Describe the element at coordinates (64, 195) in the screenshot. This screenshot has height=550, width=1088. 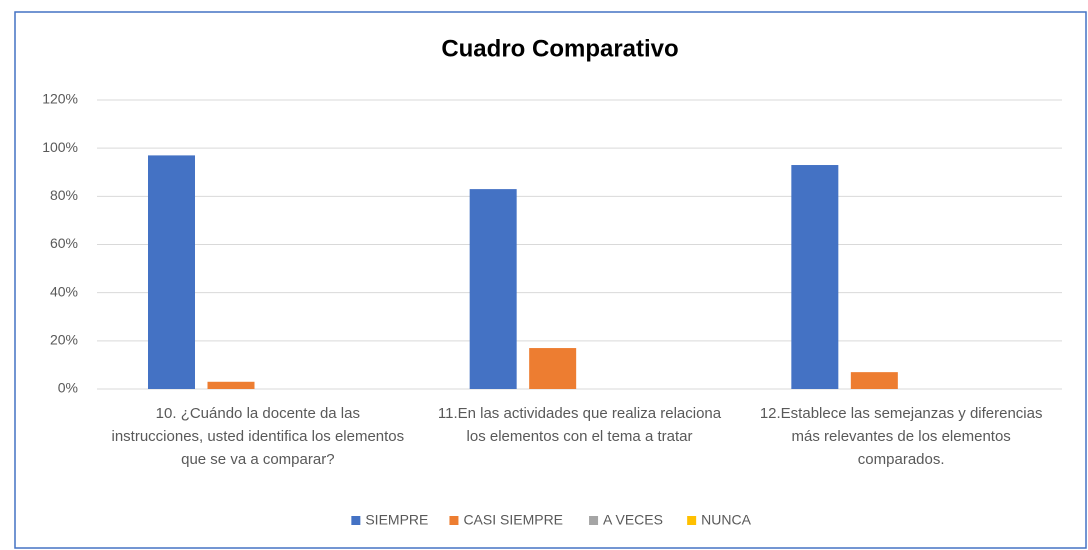
I see `y-tick-label: 80%` at that location.